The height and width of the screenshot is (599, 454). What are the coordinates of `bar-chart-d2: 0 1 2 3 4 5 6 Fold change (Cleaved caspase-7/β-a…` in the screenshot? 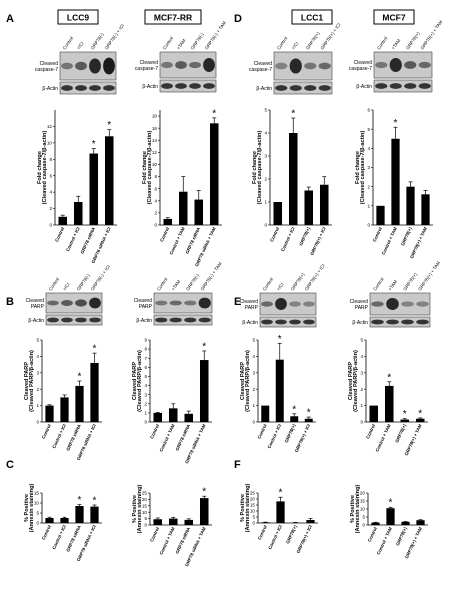 It's located at (394, 183).